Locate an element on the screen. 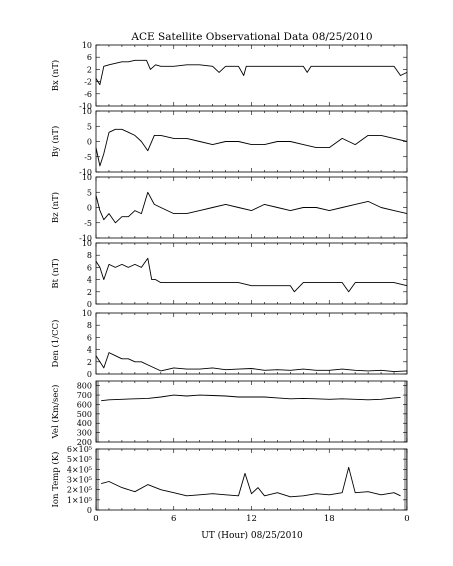 This screenshot has height=566, width=453. panel-2: 10 5 0 -5 -10 By (nT) is located at coordinates (229, 142).